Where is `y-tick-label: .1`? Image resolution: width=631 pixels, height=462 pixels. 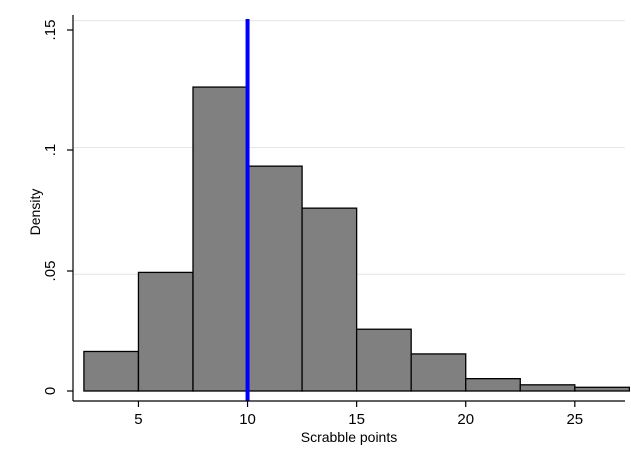 y-tick-label: .1 is located at coordinates (50, 150).